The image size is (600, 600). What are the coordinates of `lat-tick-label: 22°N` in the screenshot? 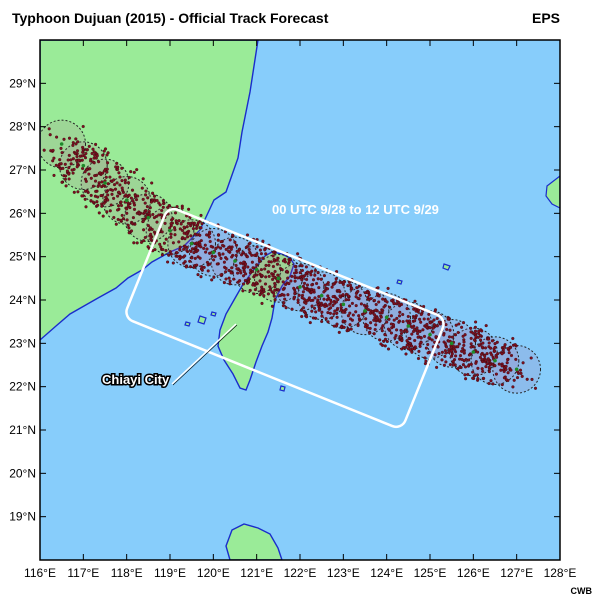 It's located at (22, 387).